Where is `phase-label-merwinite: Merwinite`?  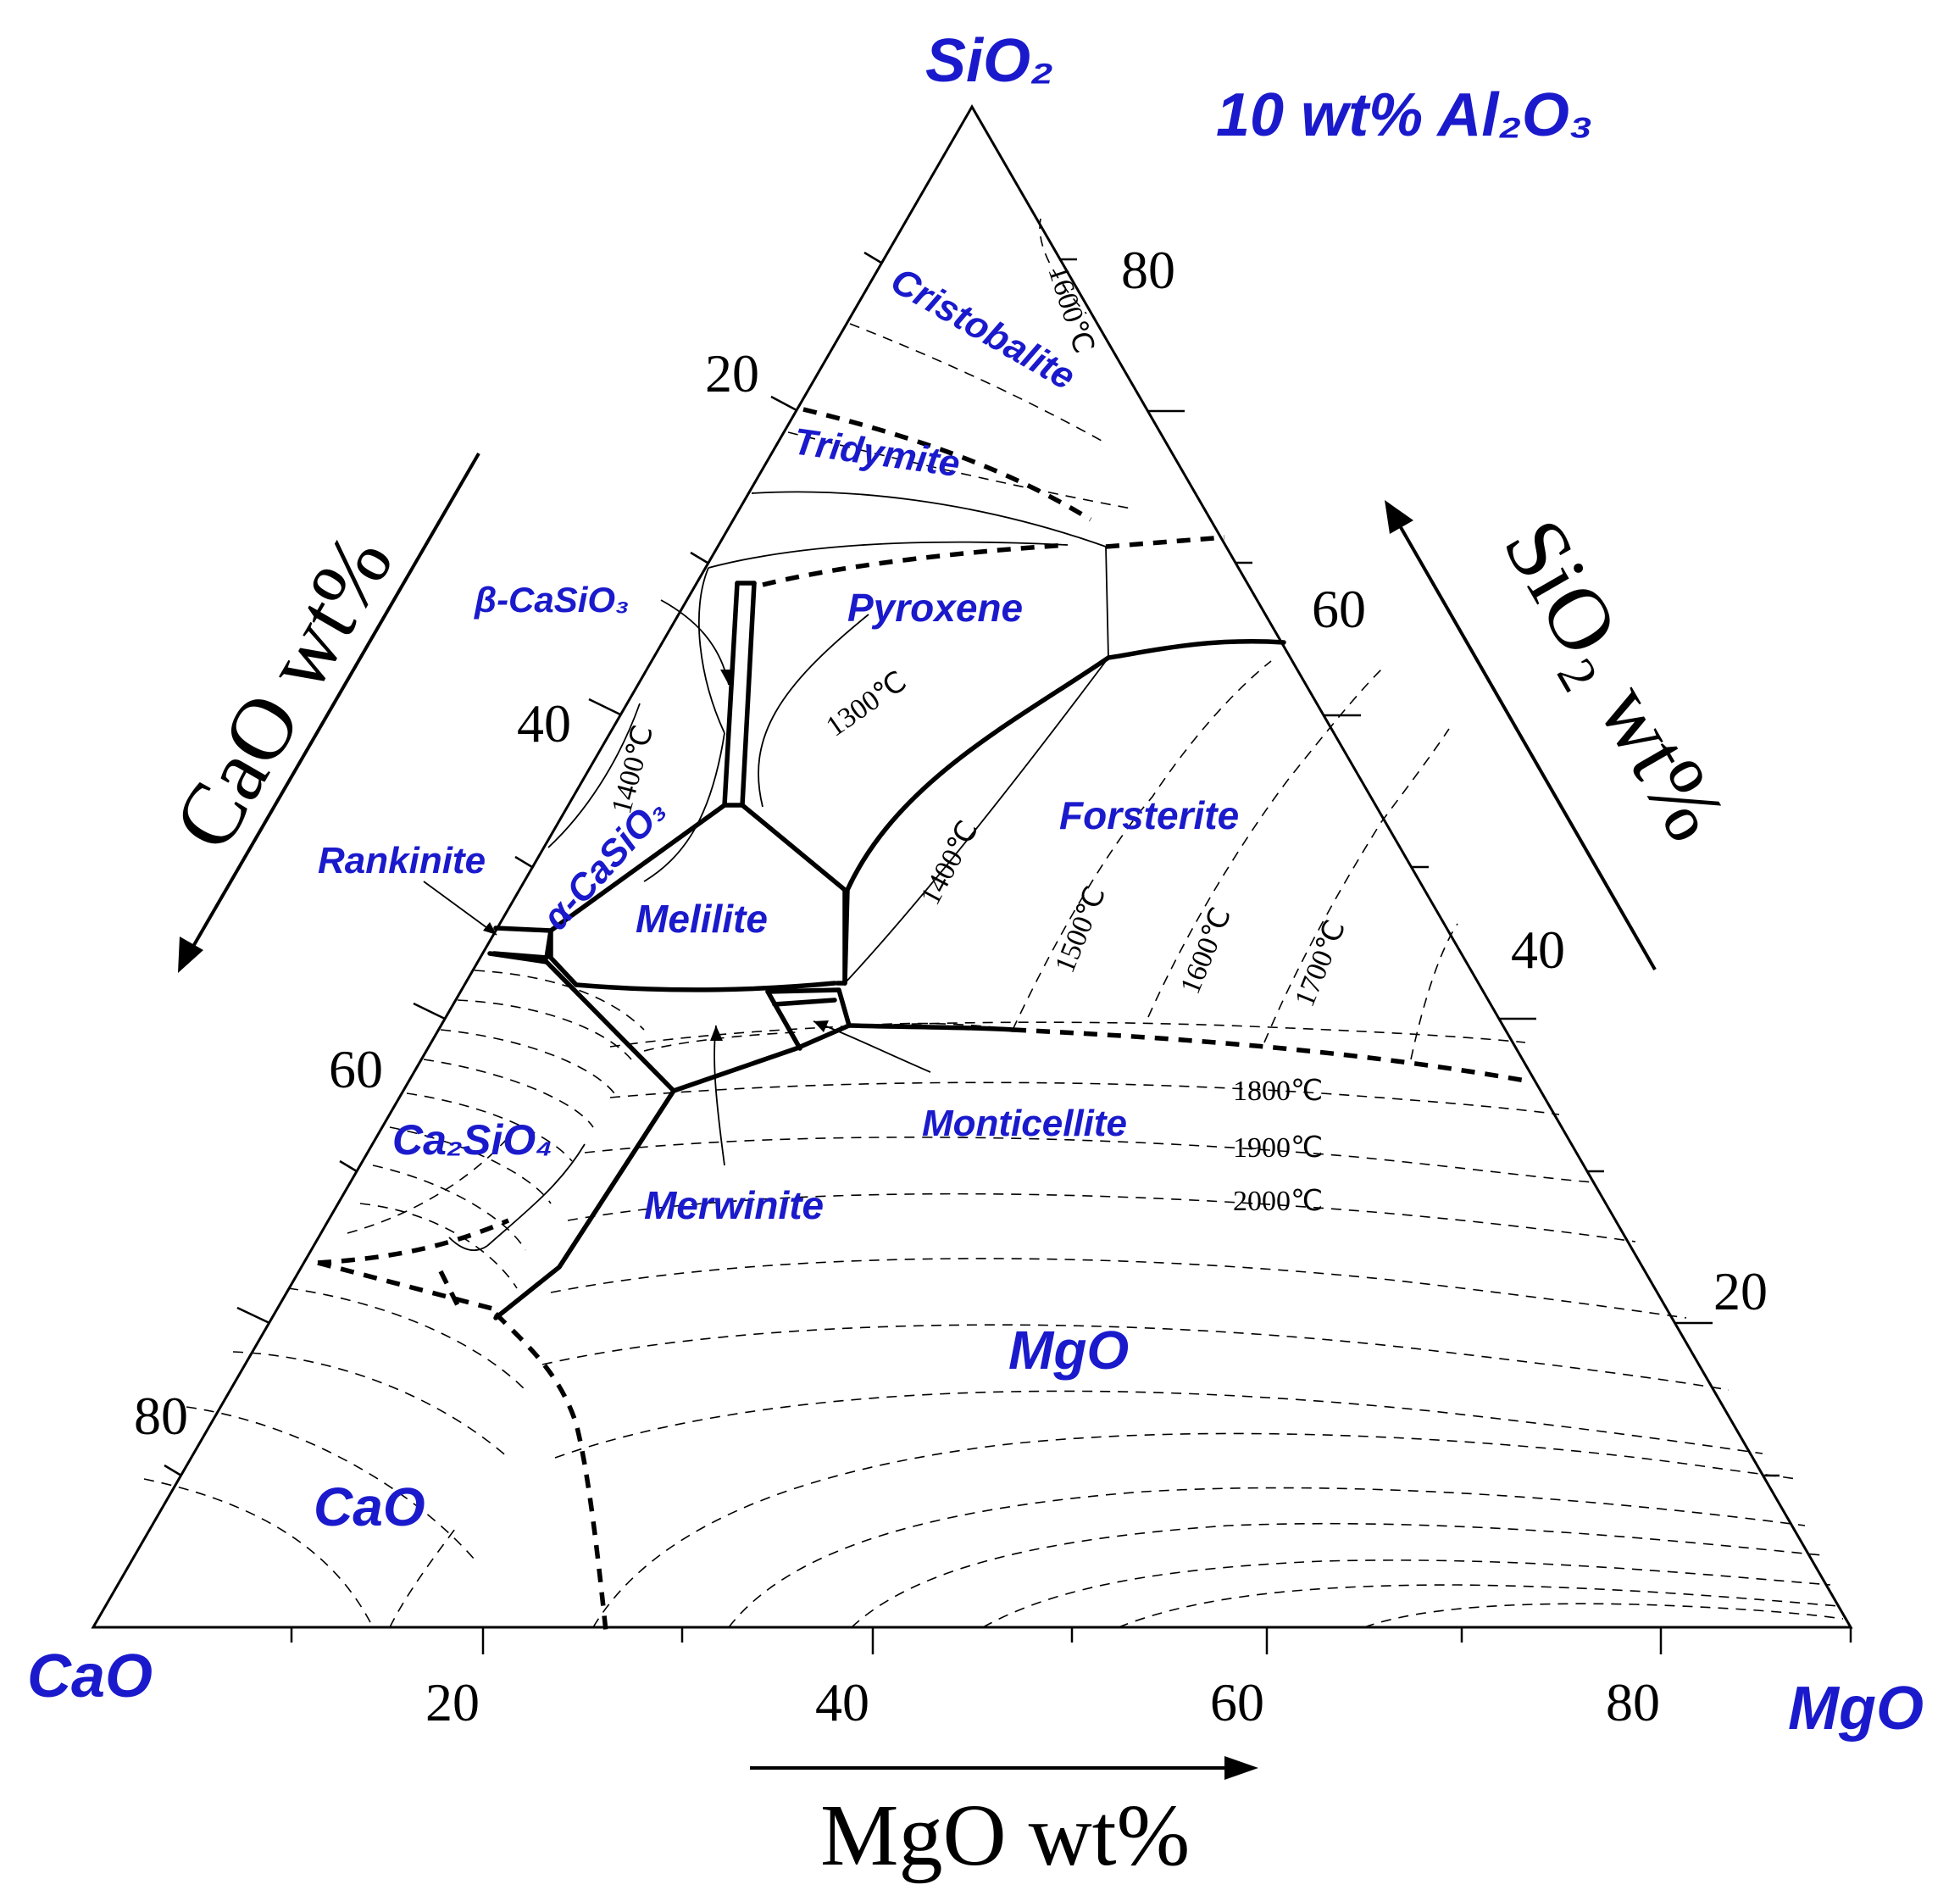 phase-label-merwinite: Merwinite is located at coordinates (734, 1205).